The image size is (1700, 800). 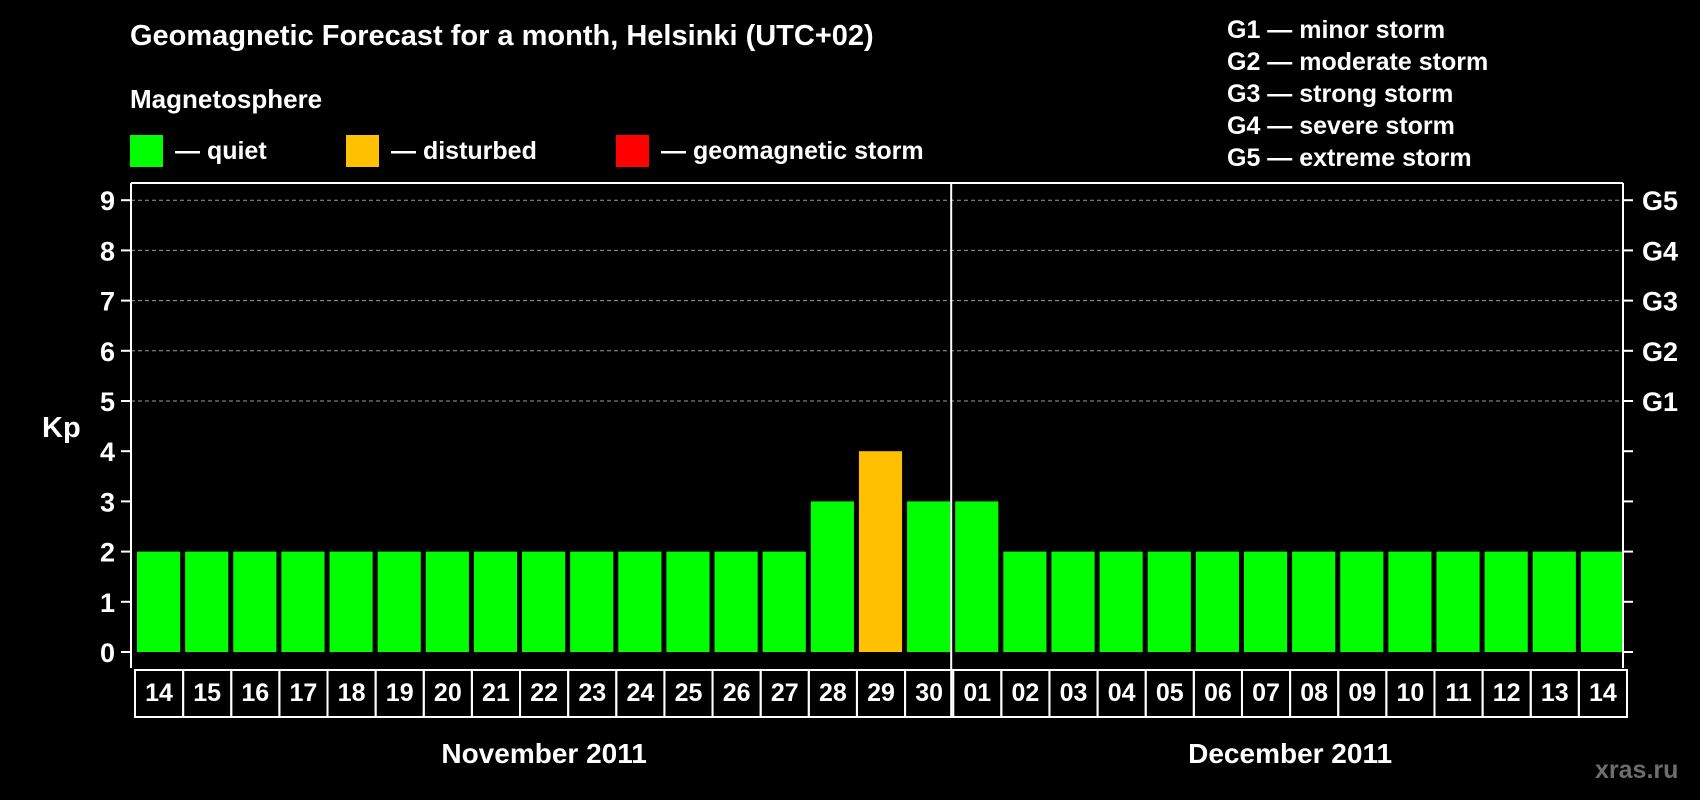 I want to click on y-axis-label: Kp, so click(x=61, y=428).